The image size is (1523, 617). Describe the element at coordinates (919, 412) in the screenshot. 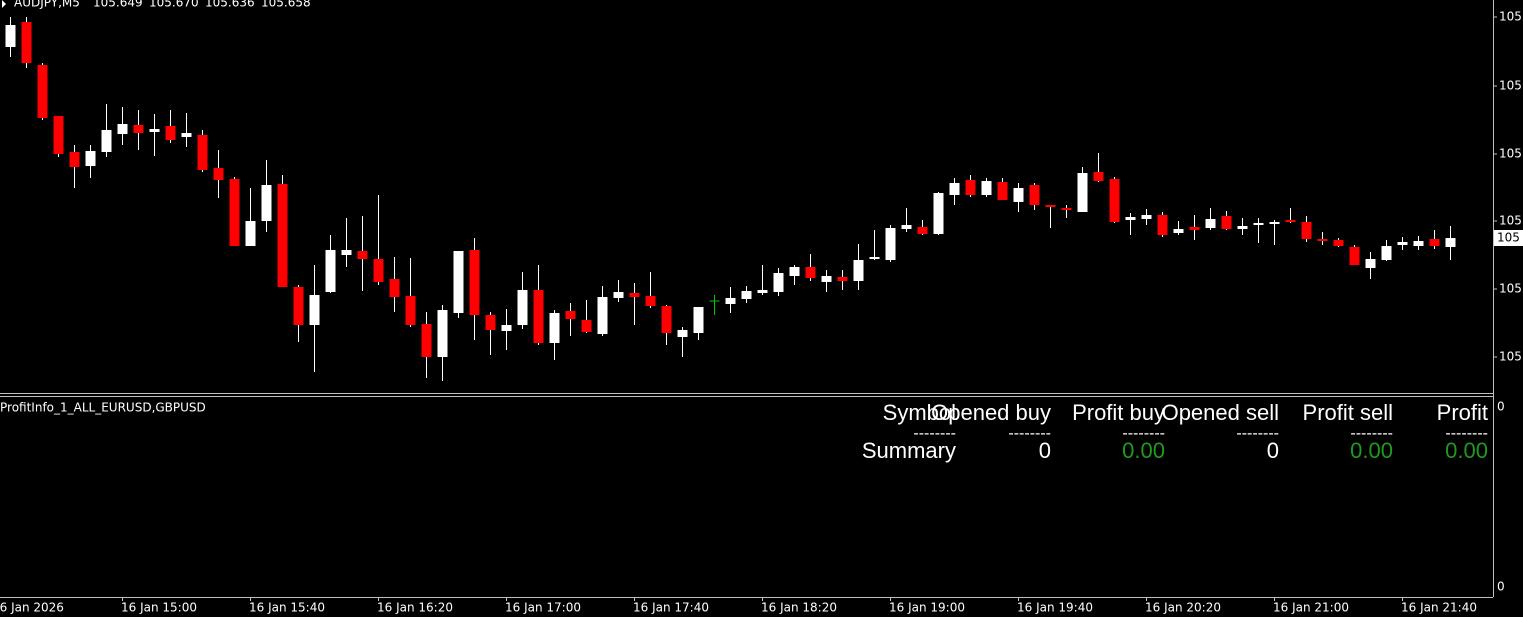

I see `column-header: Symbol` at that location.